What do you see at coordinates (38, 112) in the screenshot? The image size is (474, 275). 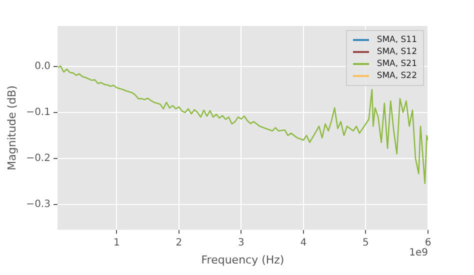 I see `y-tick-label: −0.1` at bounding box center [38, 112].